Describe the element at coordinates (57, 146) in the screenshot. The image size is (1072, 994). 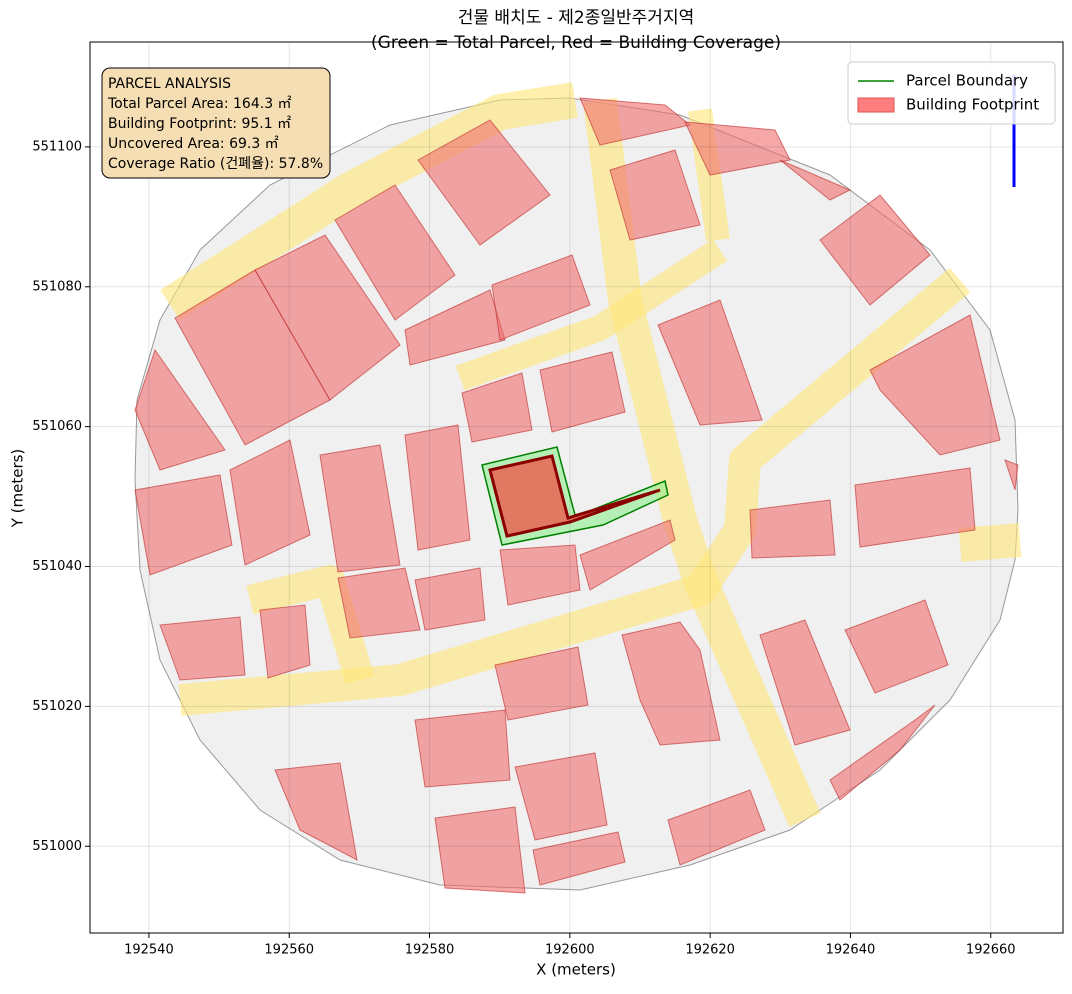
I see `y-tick-label: 551100` at that location.